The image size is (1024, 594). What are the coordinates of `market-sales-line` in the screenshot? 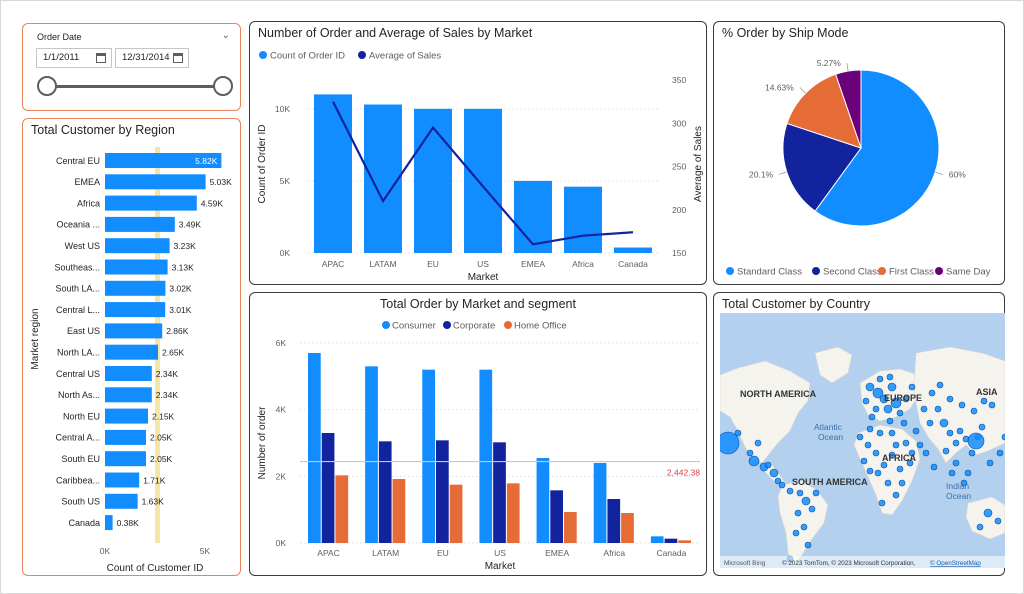 It's located at (483, 173).